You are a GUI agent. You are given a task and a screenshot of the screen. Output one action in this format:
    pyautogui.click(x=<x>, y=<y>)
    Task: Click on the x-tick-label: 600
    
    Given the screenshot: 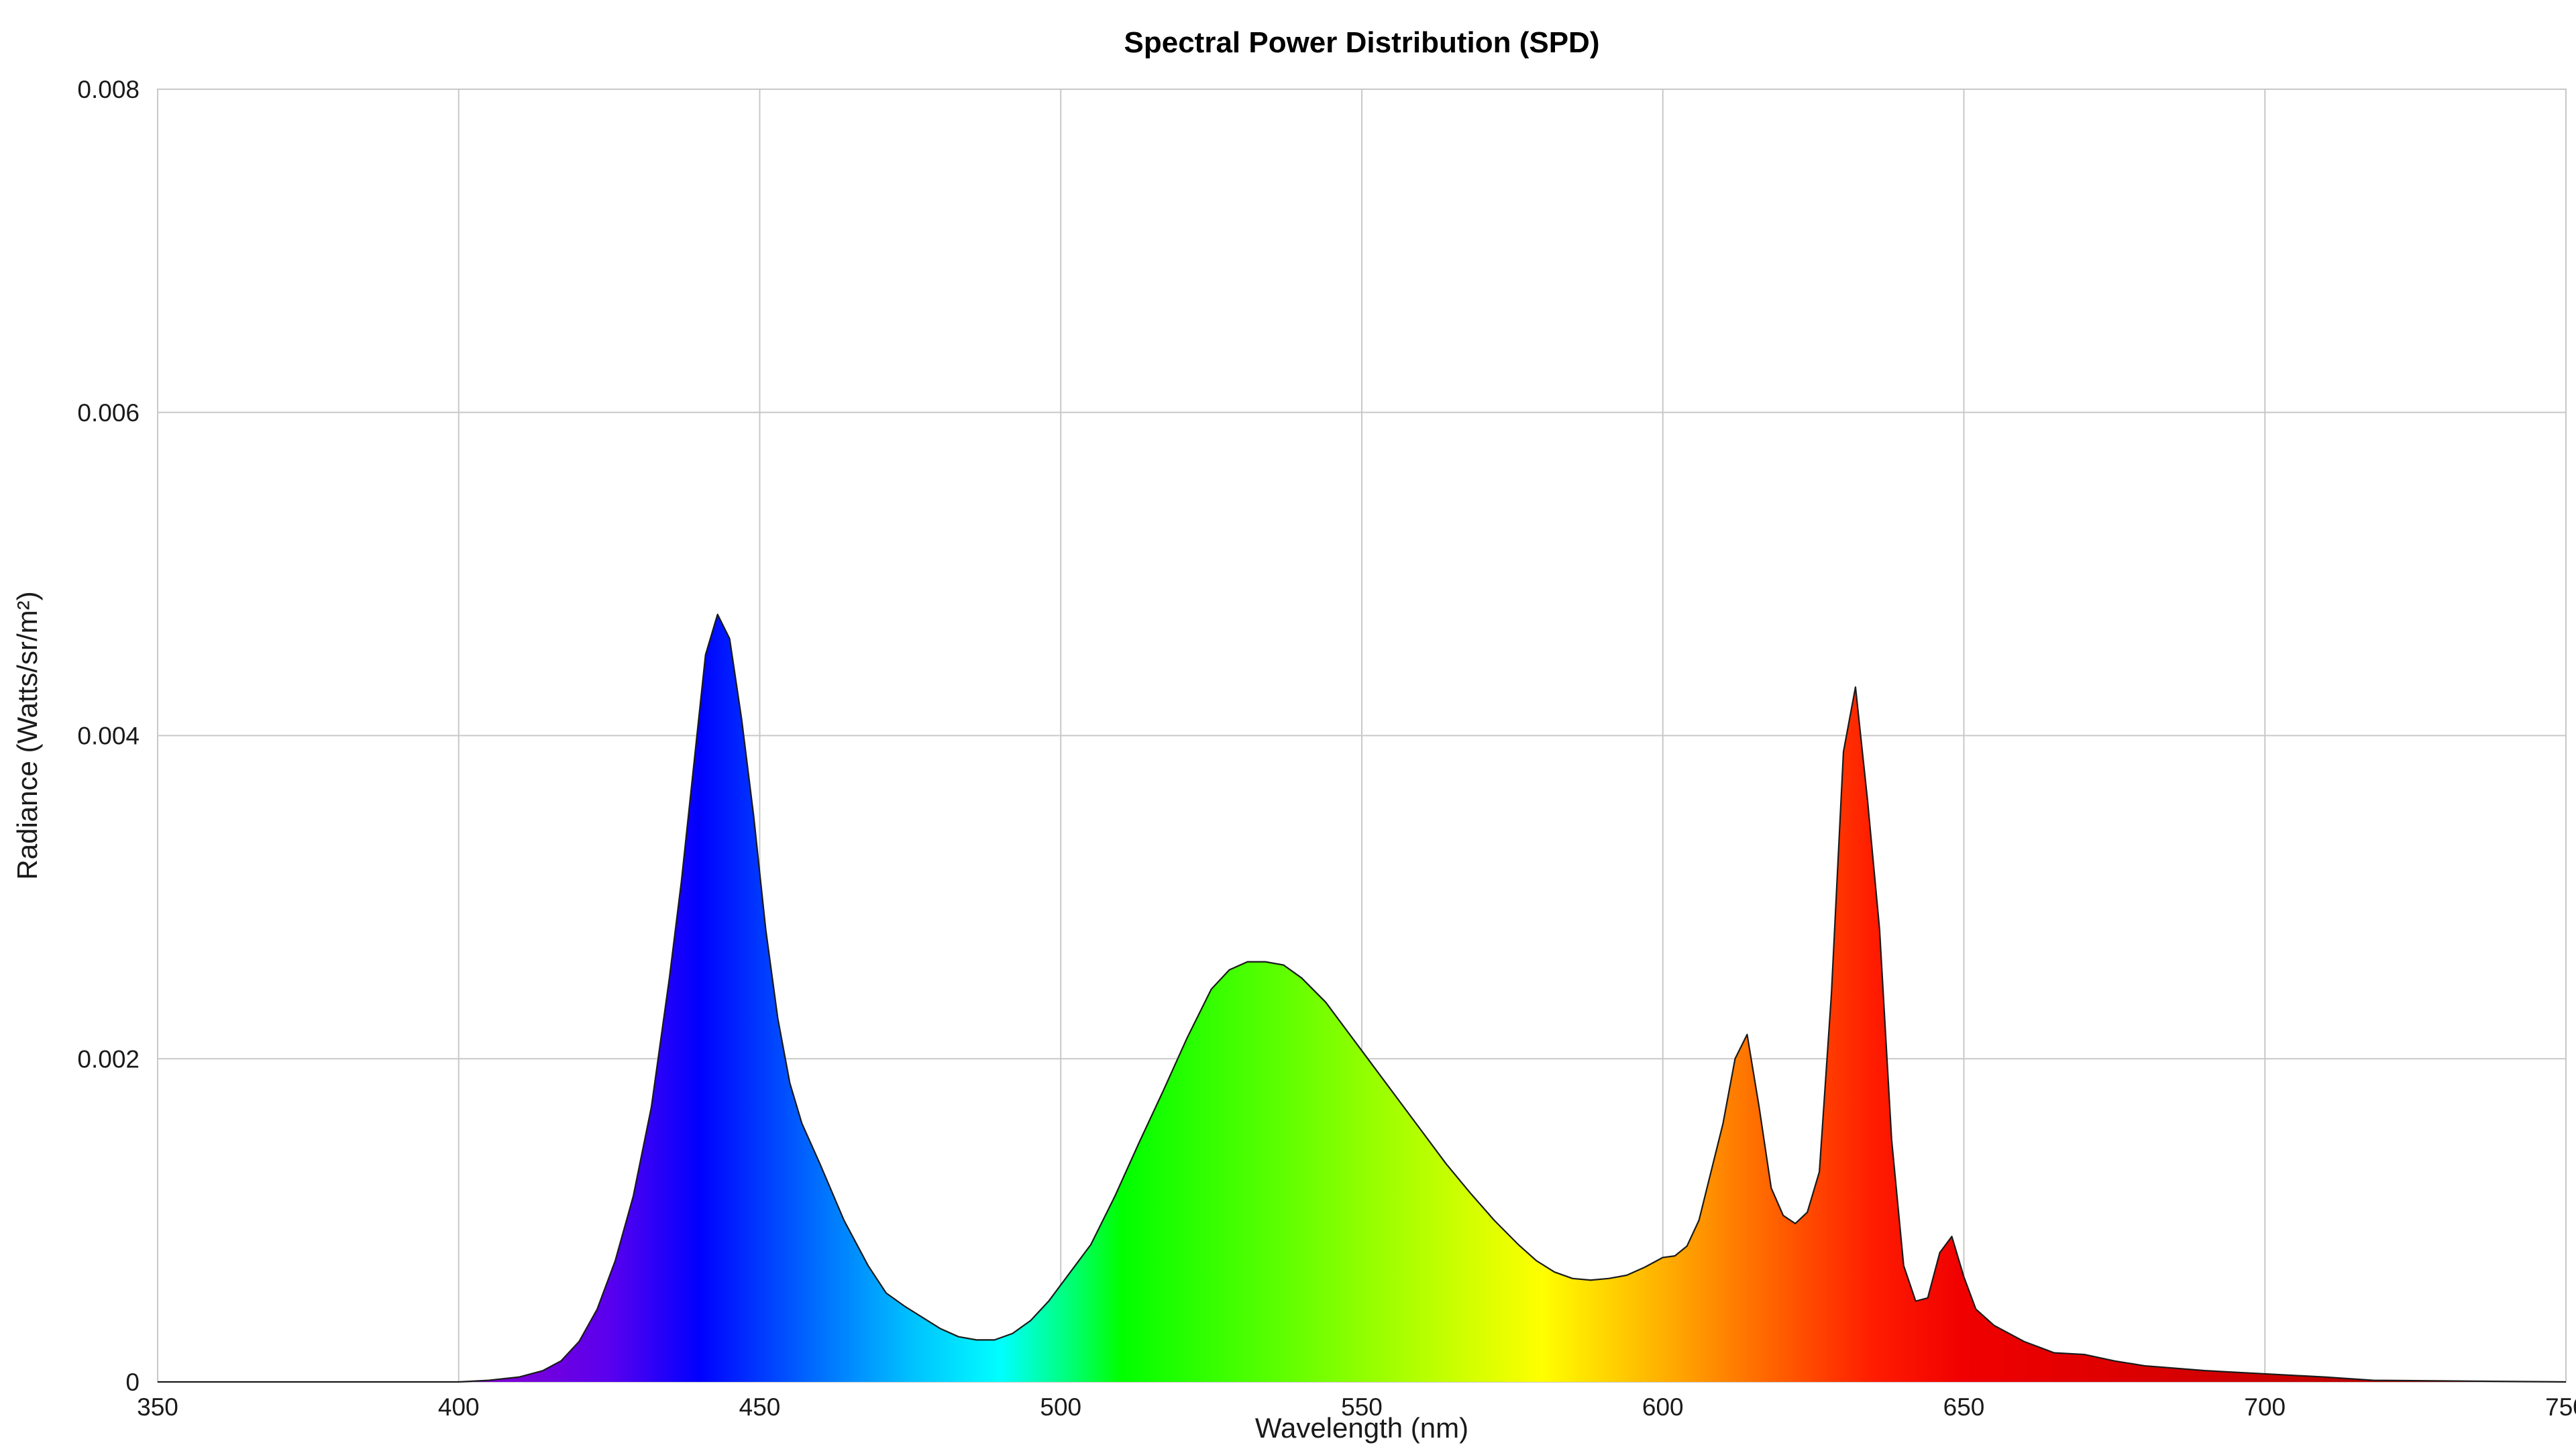 What is the action you would take?
    pyautogui.click(x=1663, y=1407)
    